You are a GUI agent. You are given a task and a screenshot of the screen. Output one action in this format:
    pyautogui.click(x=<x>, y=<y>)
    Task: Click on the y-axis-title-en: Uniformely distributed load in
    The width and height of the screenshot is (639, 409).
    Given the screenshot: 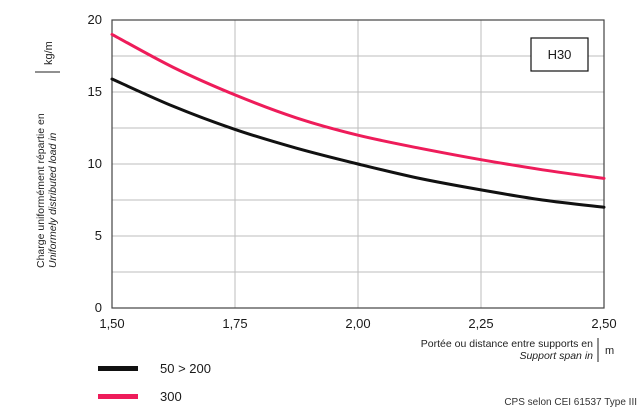 What is the action you would take?
    pyautogui.click(x=53, y=200)
    